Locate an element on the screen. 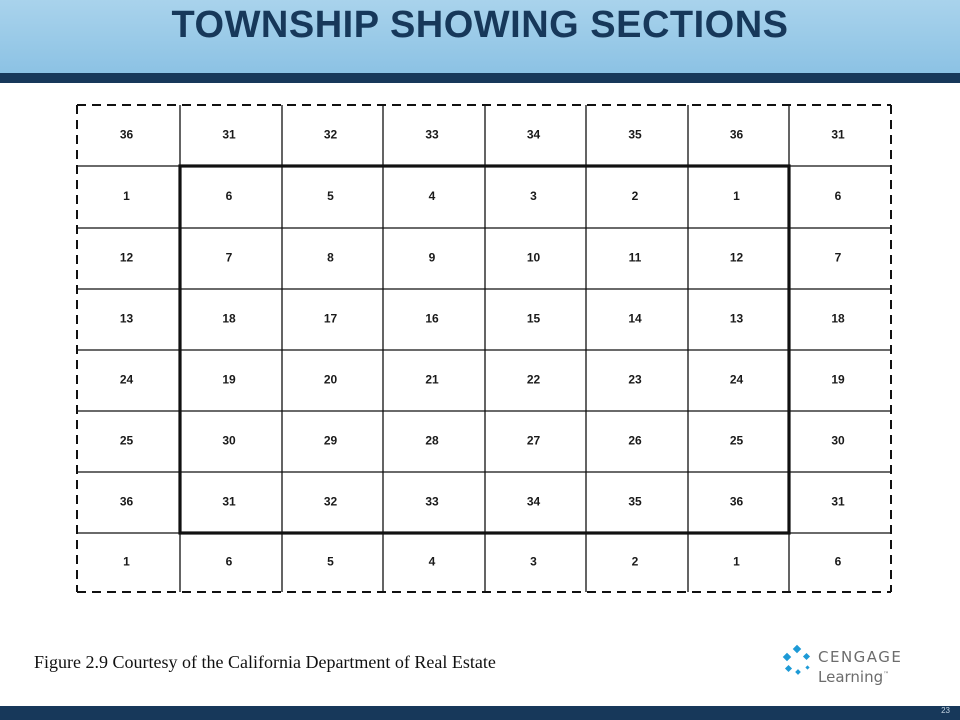  section-number: 20 is located at coordinates (331, 380).